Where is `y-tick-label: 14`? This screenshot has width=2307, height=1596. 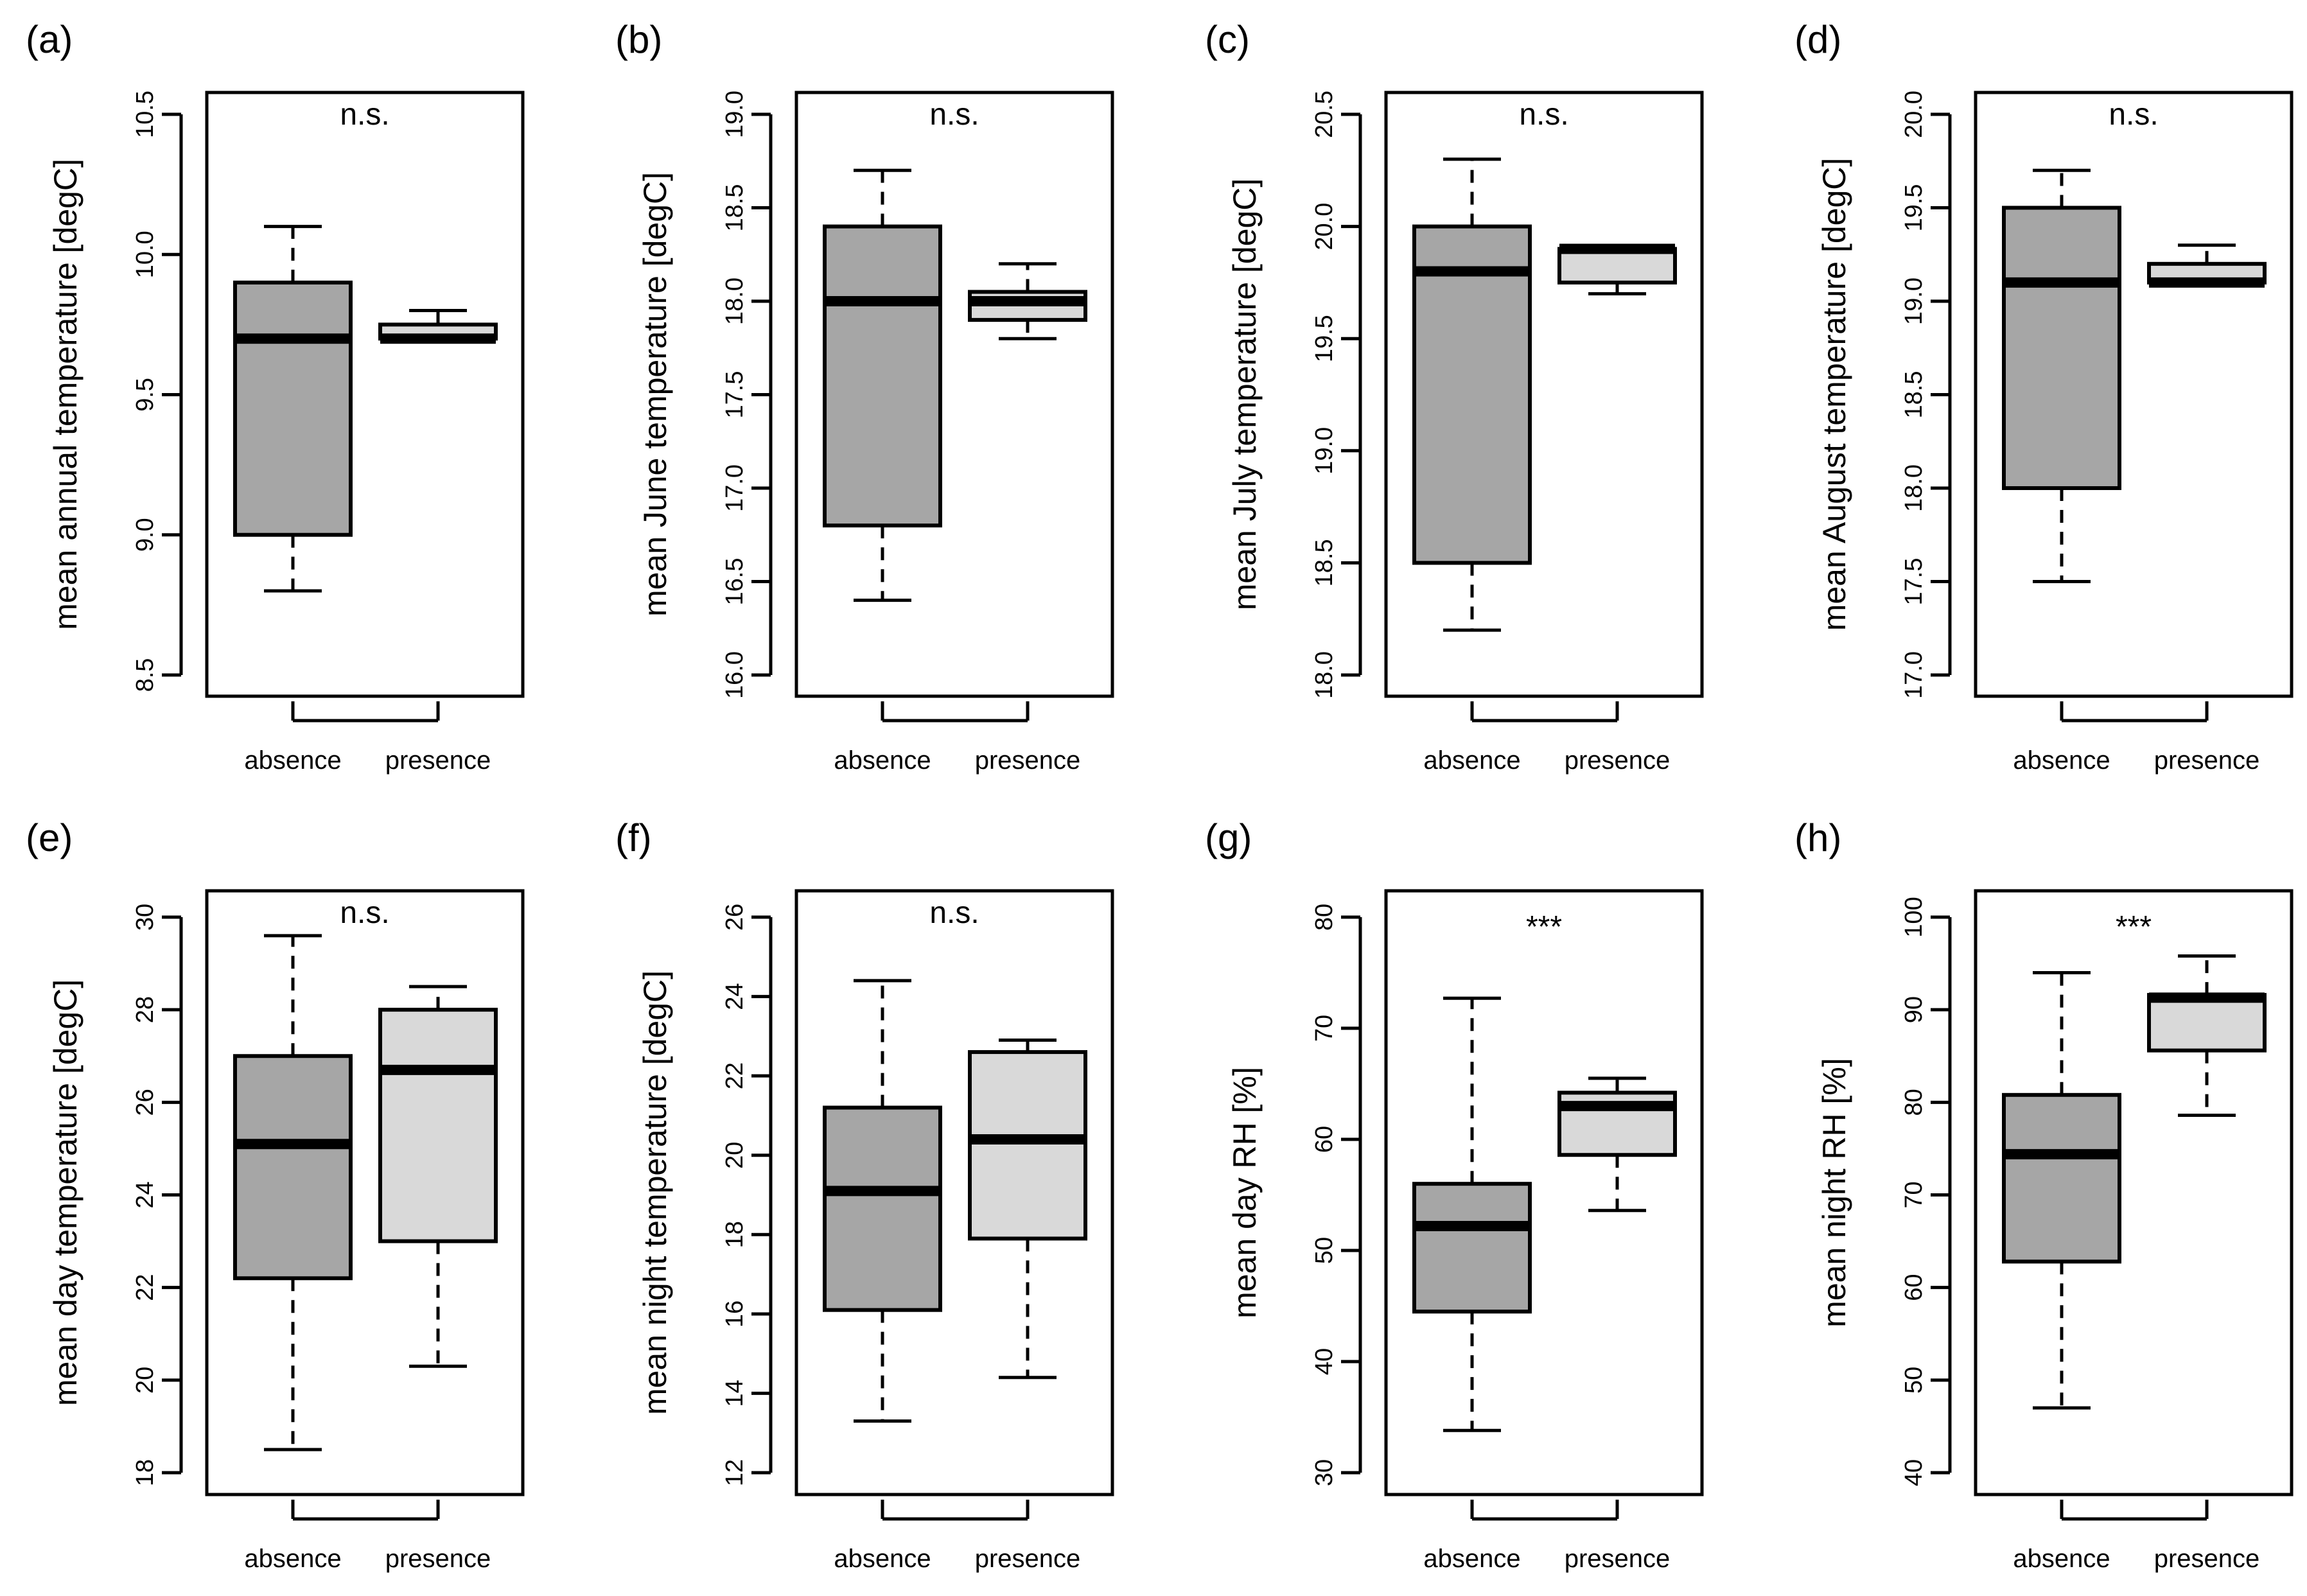 y-tick-label: 14 is located at coordinates (734, 1394).